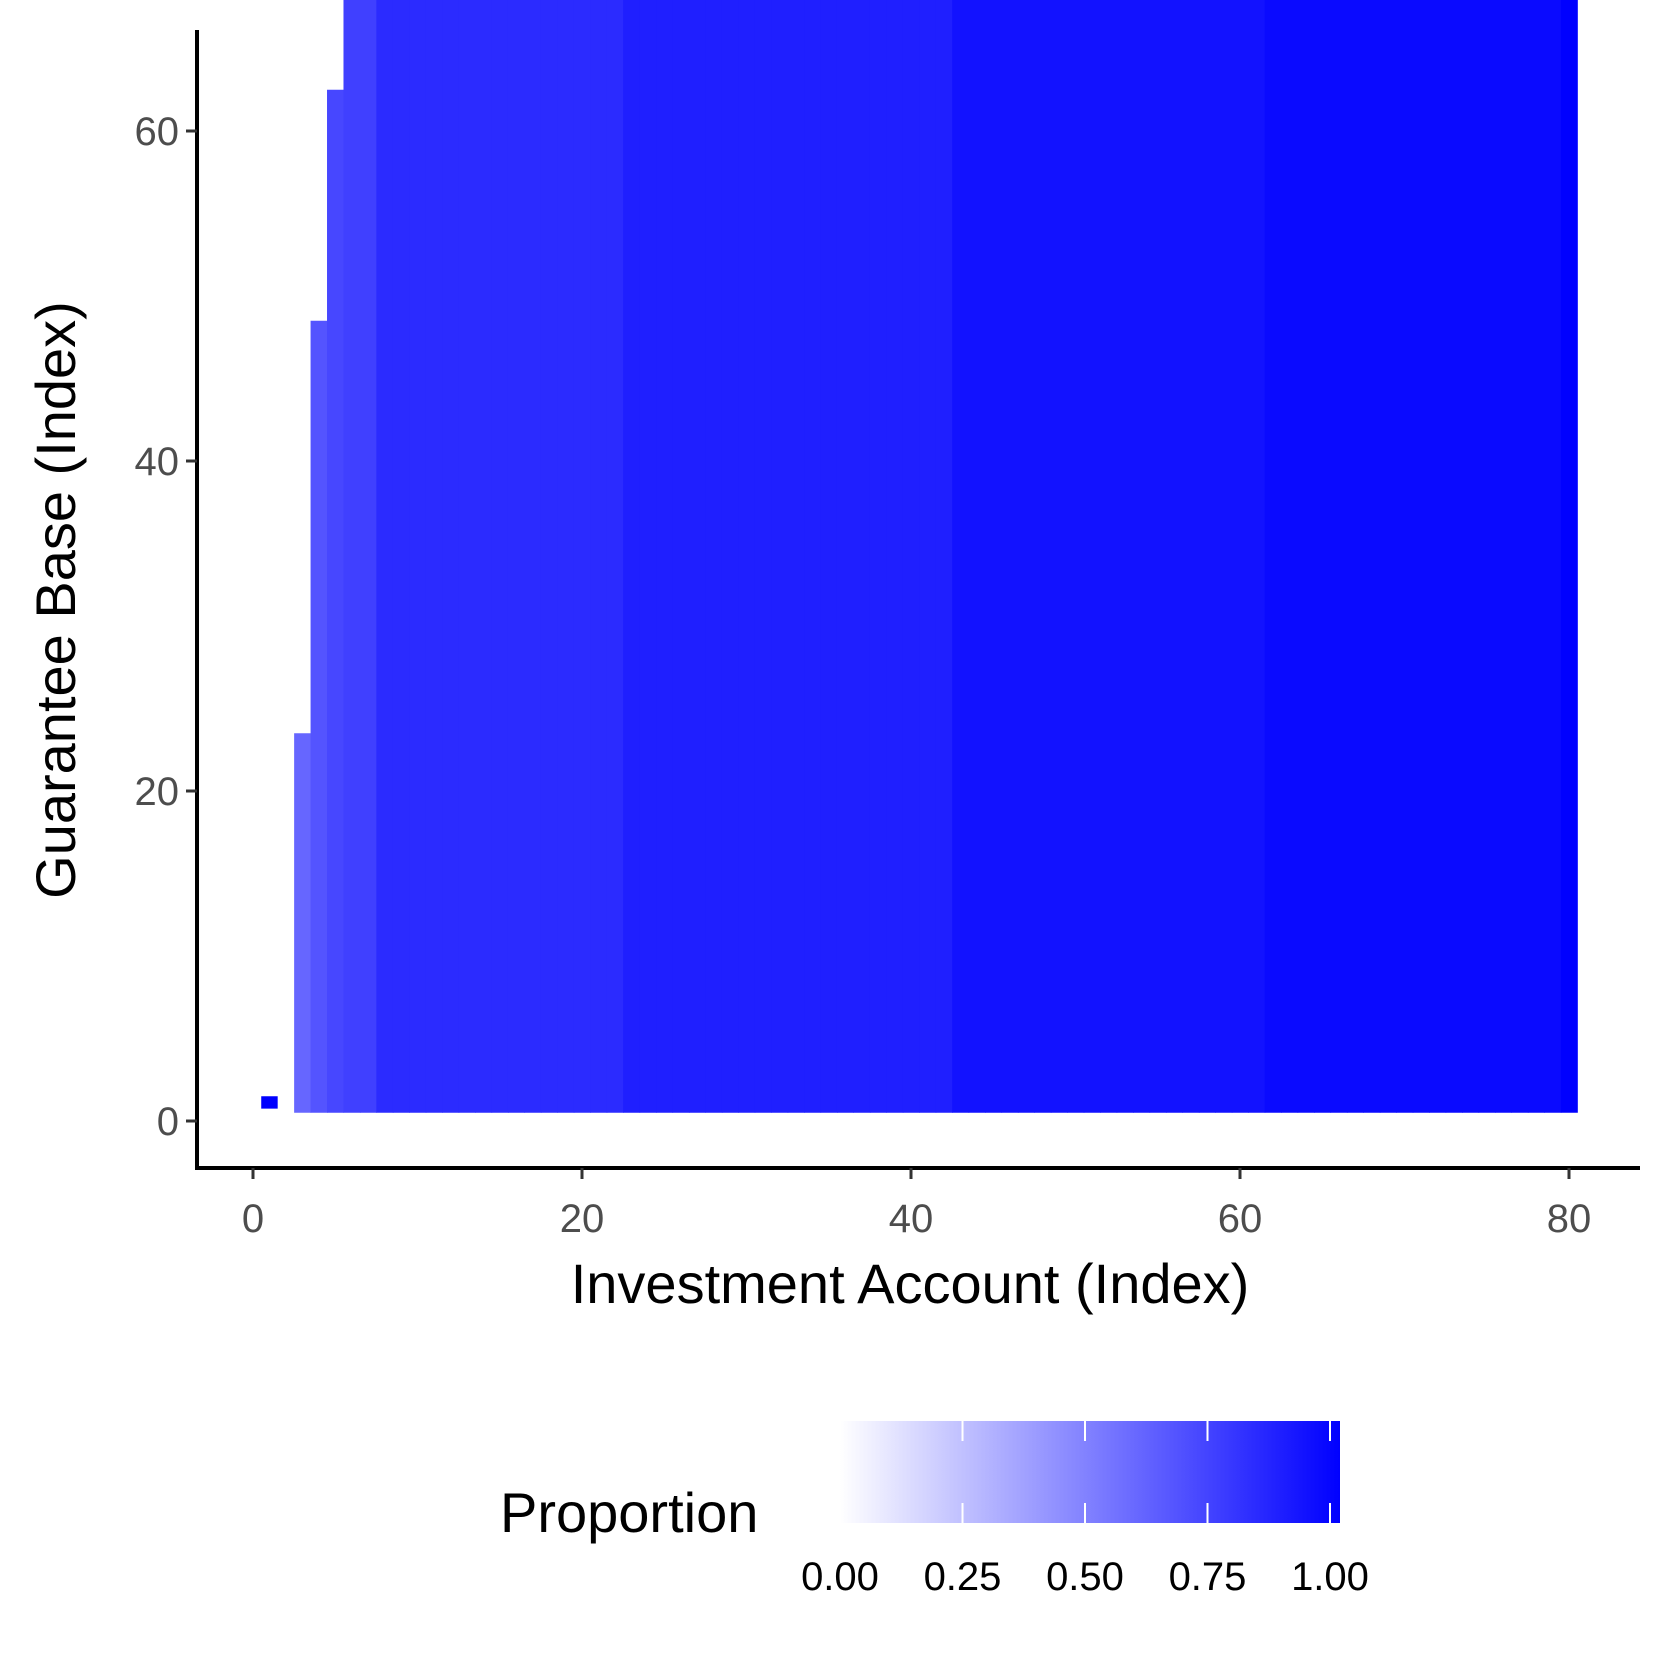 Image resolution: width=1661 pixels, height=1661 pixels. Describe the element at coordinates (168, 1122) in the screenshot. I see `y-tick-label: 0` at that location.